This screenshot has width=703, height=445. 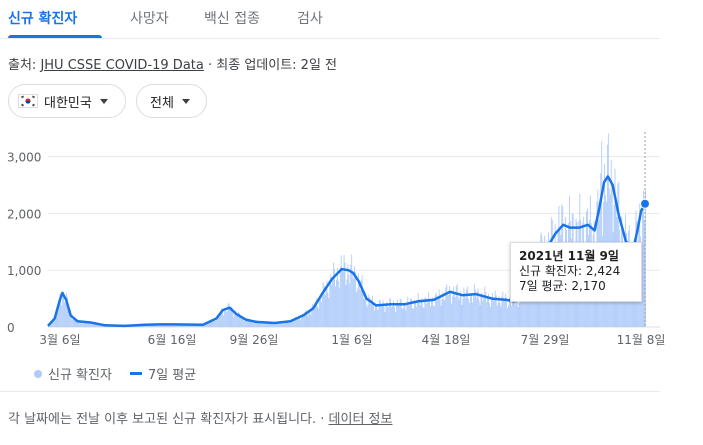 I want to click on chevron-down-icon, so click(x=103, y=101).